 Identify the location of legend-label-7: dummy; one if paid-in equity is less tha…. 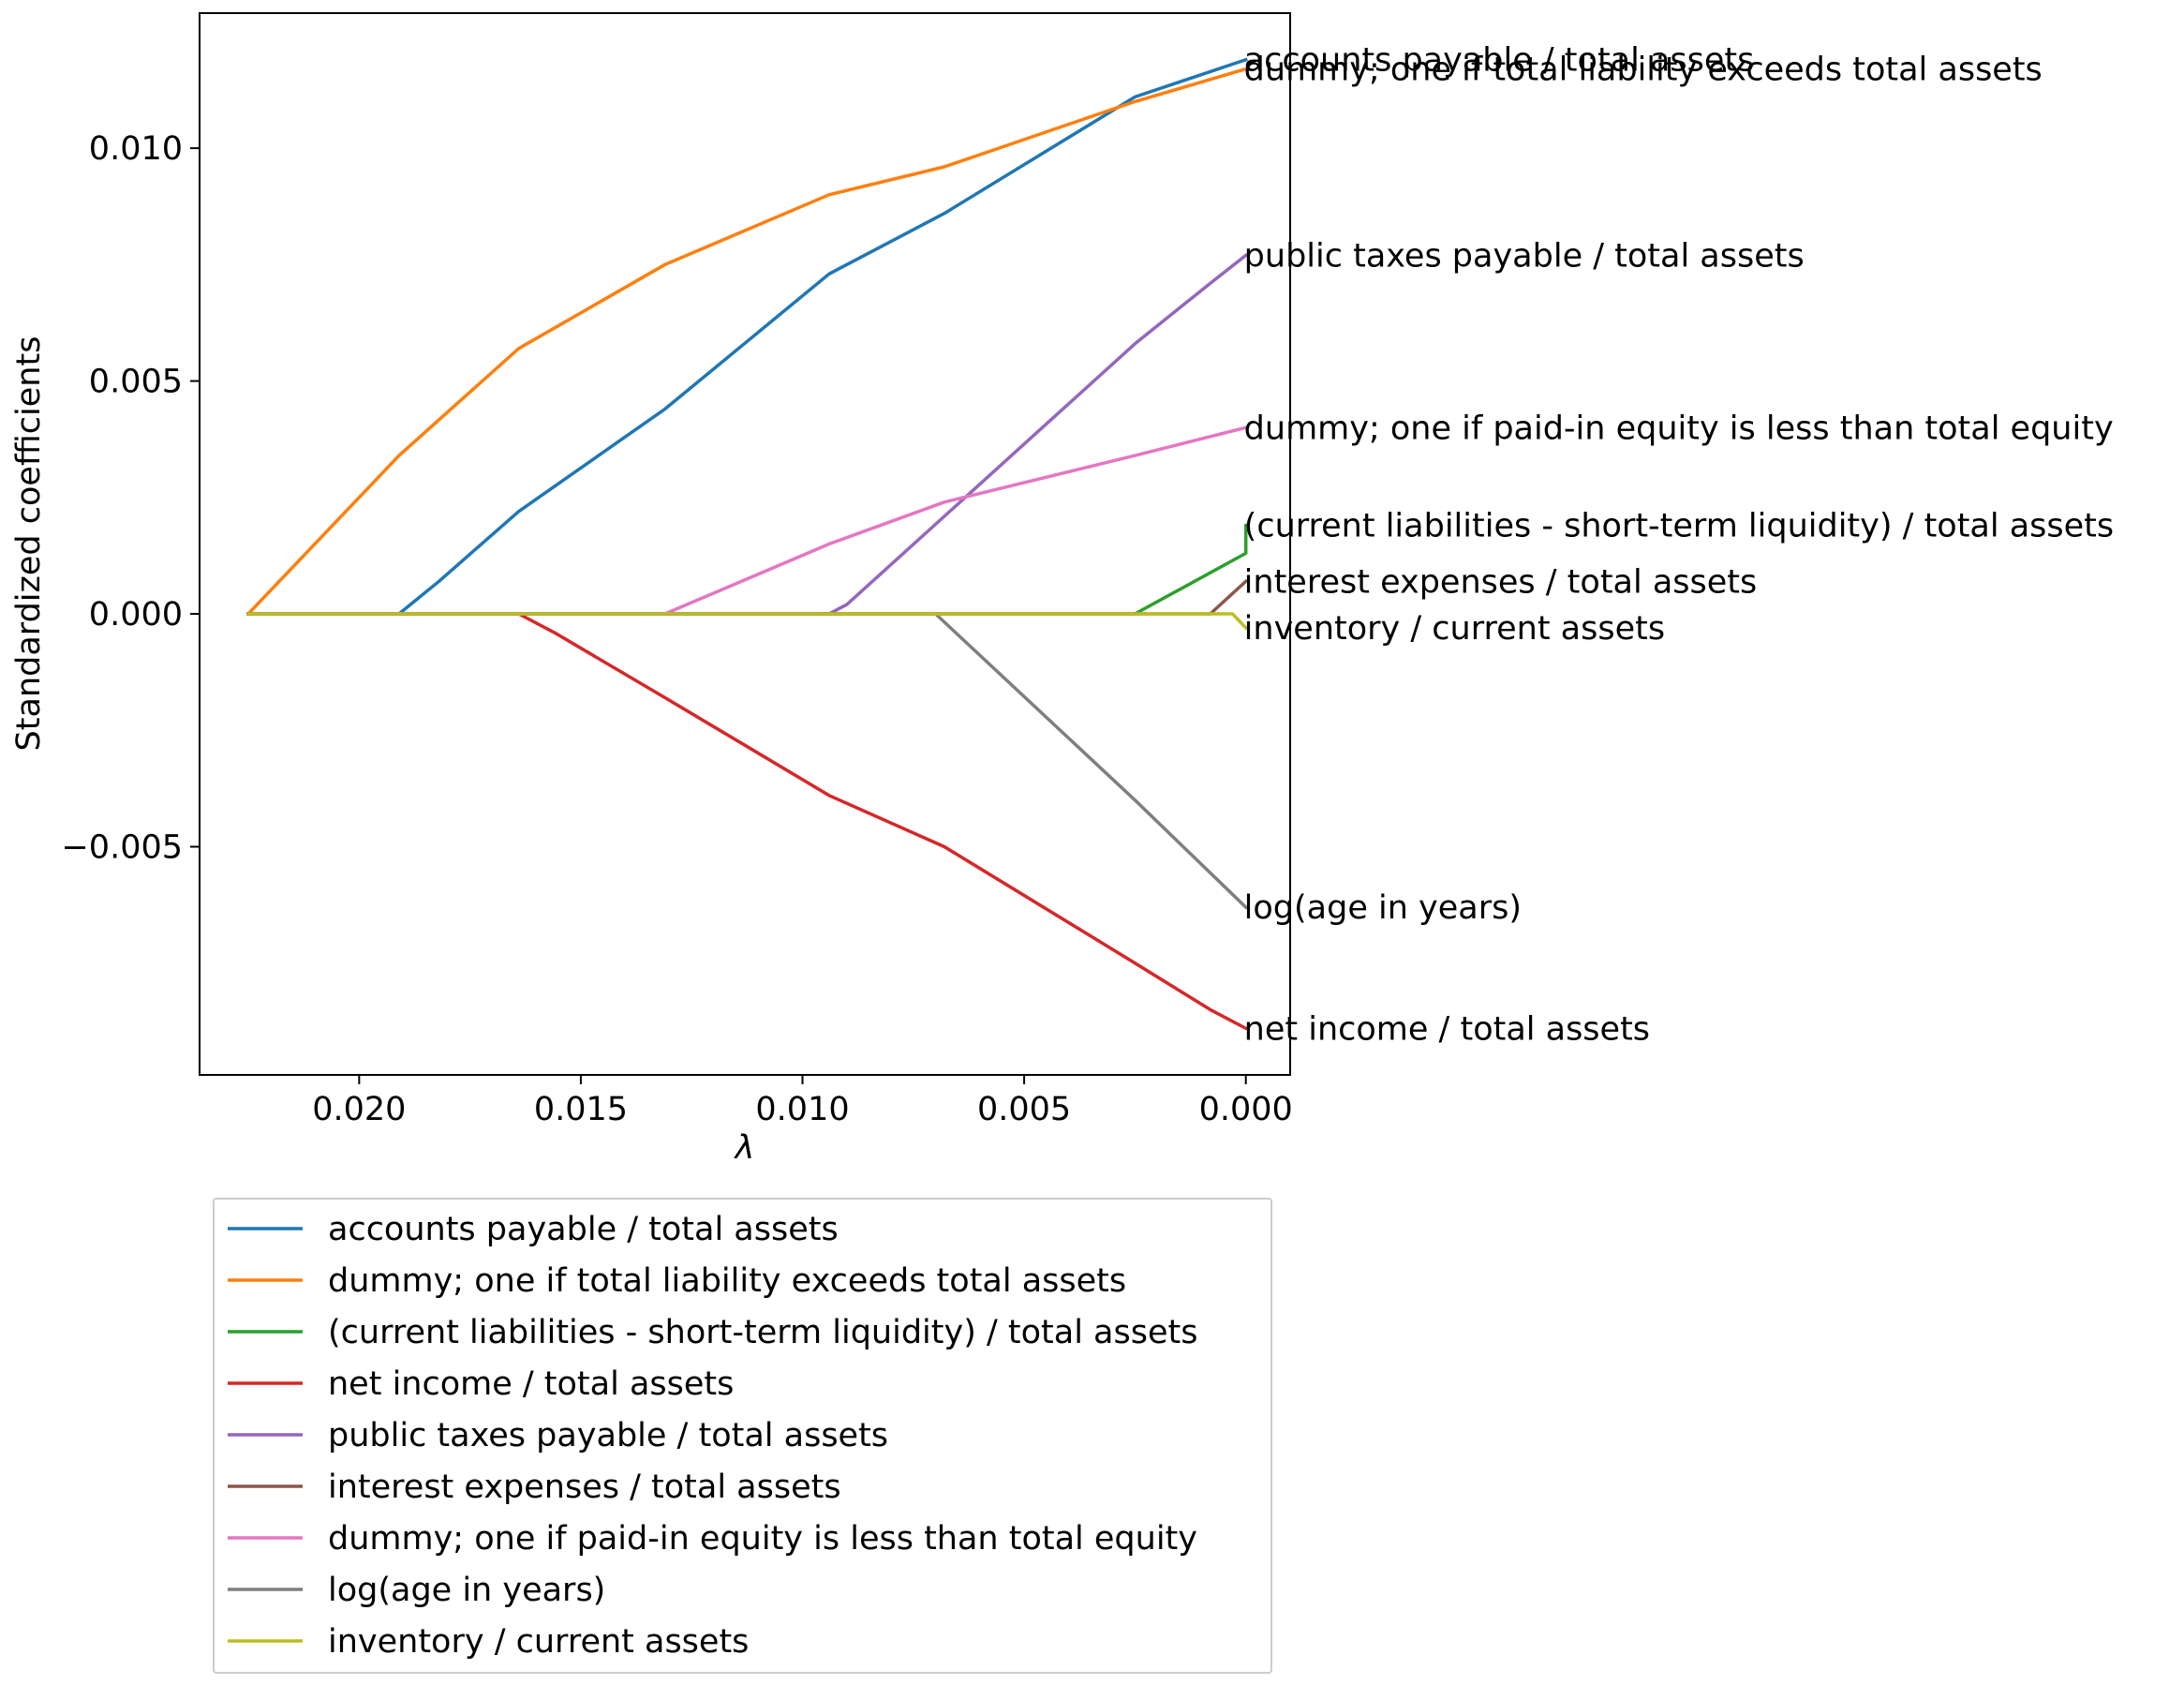
(762, 1539).